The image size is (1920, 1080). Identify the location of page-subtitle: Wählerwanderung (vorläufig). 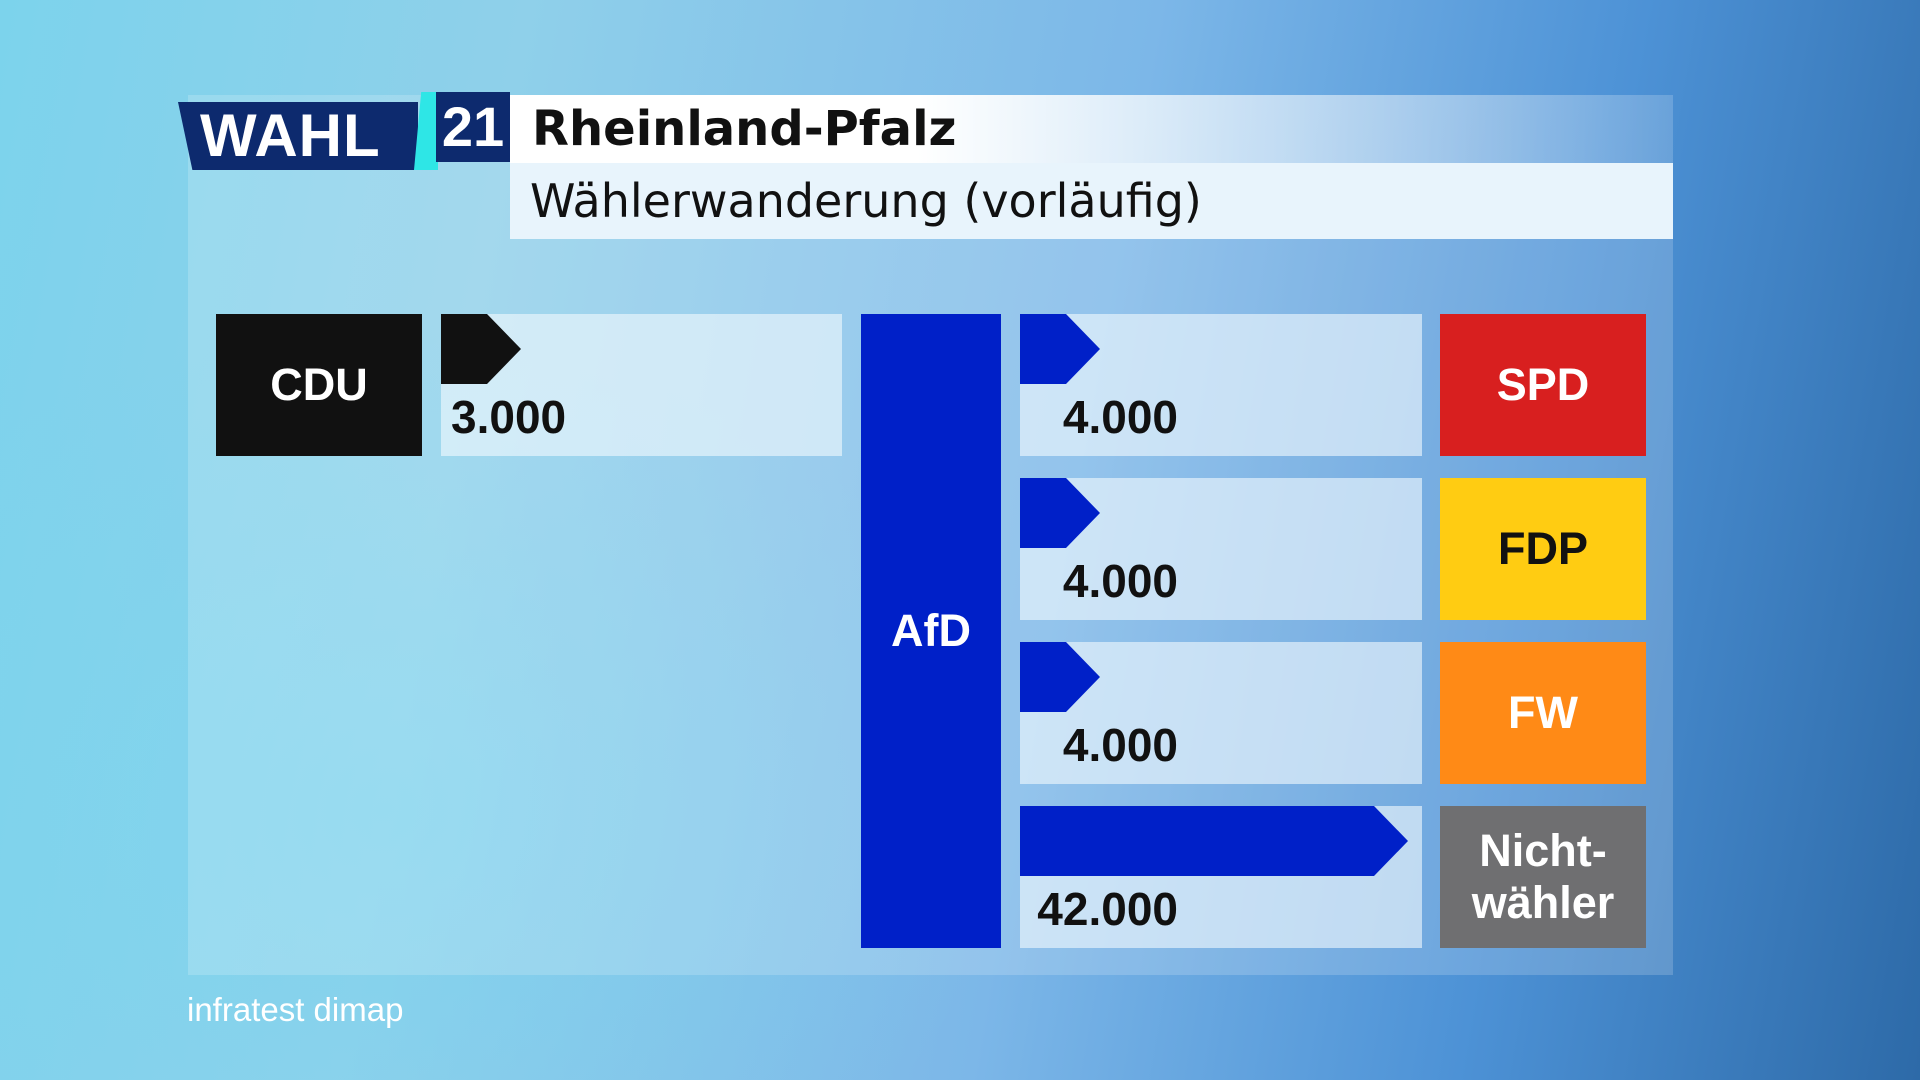
(866, 201).